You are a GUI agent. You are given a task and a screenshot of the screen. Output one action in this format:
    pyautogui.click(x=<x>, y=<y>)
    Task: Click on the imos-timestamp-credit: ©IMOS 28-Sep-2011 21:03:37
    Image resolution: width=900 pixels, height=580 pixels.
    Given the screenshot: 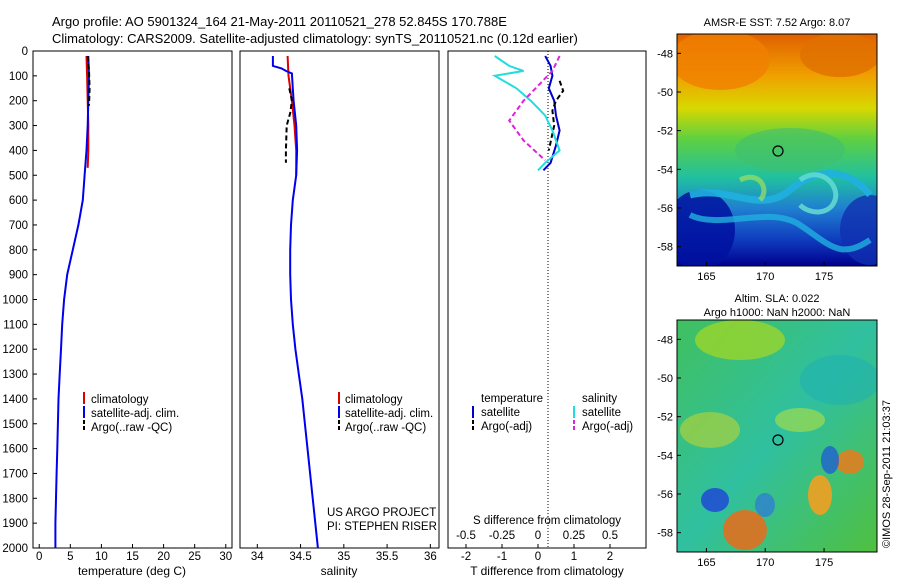 What is the action you would take?
    pyautogui.click(x=887, y=474)
    